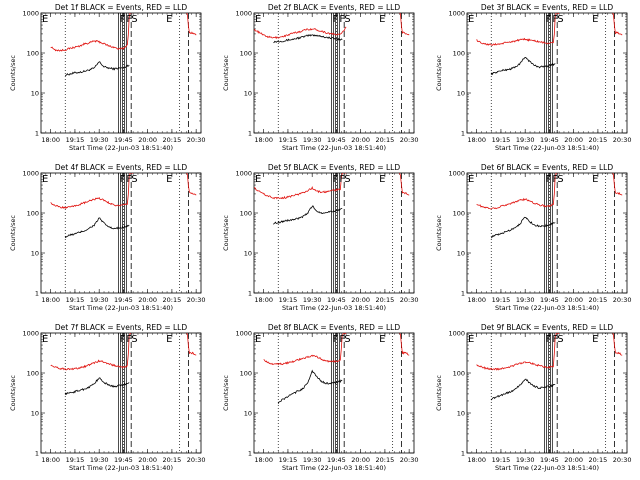 The image size is (640, 480). Describe the element at coordinates (334, 7) in the screenshot. I see `panel-title: Det 2f BLACK = Events, RED = LLD` at that location.